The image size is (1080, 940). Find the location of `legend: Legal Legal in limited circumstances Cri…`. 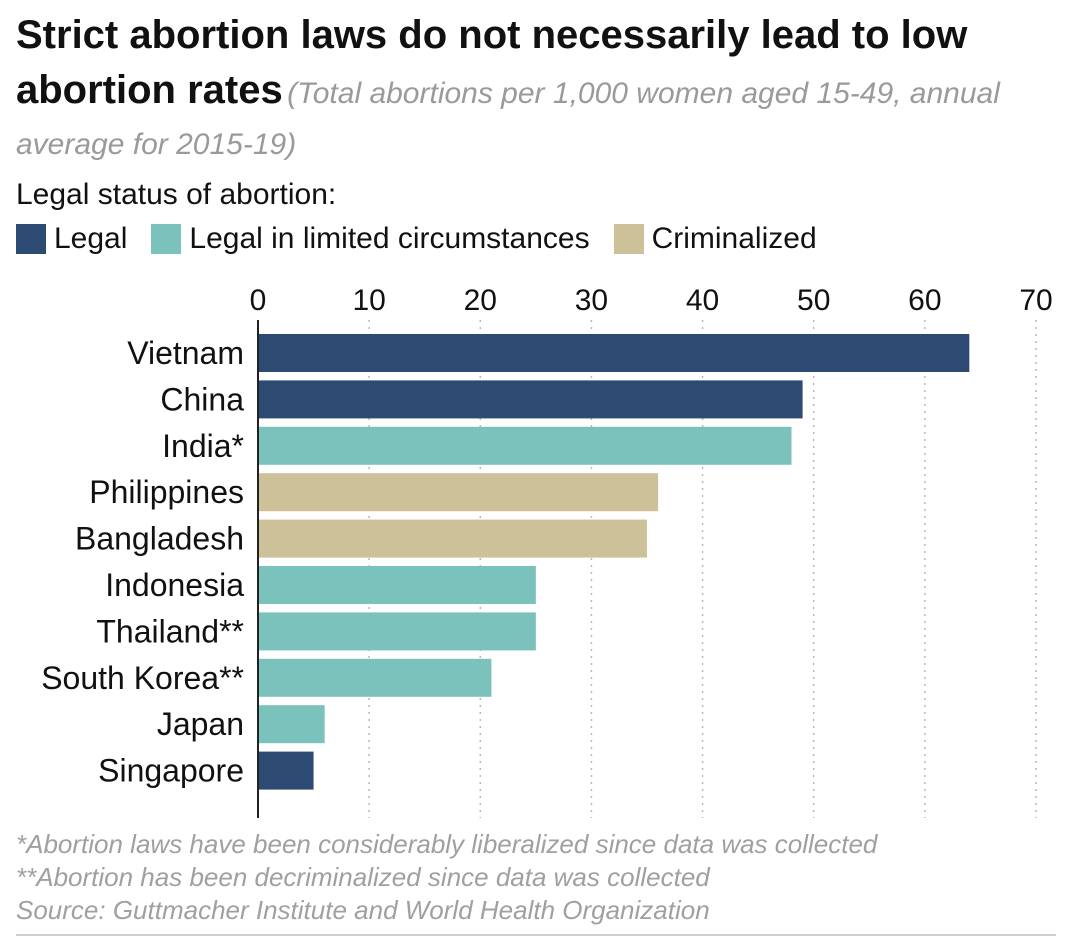

legend: Legal Legal in limited circumstances Cri… is located at coordinates (428, 239).